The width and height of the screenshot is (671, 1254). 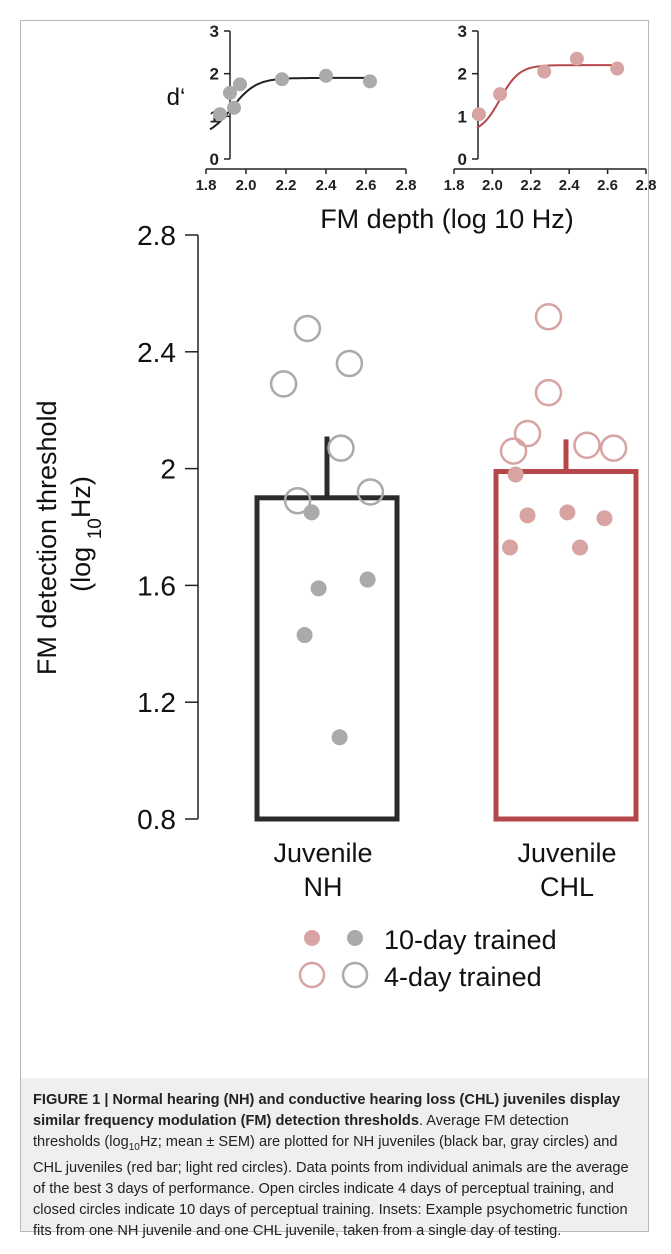 I want to click on bar-chl, so click(x=566, y=645).